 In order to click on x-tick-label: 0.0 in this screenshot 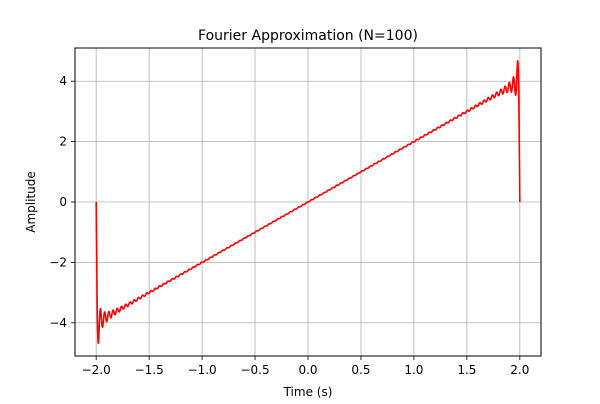, I will do `click(307, 370)`.